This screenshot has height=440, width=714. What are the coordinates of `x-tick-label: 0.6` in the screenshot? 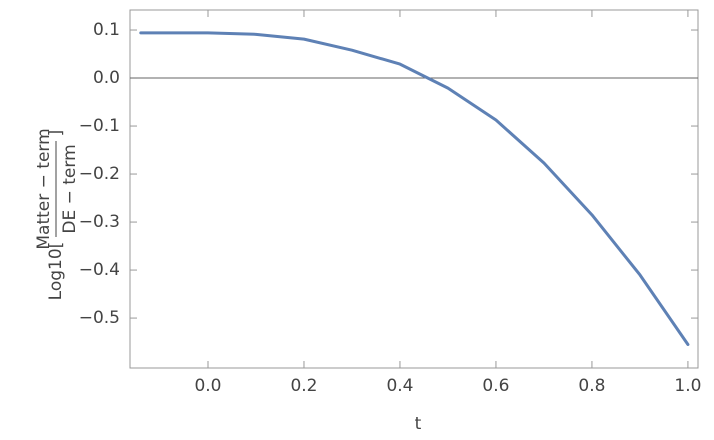 It's located at (495, 386).